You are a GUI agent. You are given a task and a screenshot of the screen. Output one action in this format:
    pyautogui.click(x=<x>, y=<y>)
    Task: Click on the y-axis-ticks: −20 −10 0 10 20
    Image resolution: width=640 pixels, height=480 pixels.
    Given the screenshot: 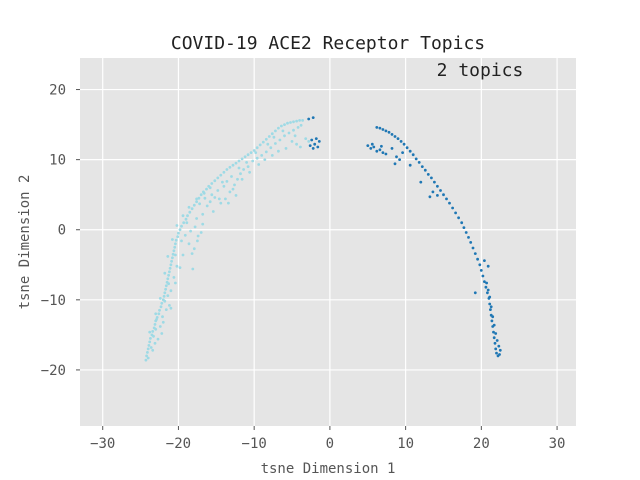 What is the action you would take?
    pyautogui.click(x=60, y=231)
    